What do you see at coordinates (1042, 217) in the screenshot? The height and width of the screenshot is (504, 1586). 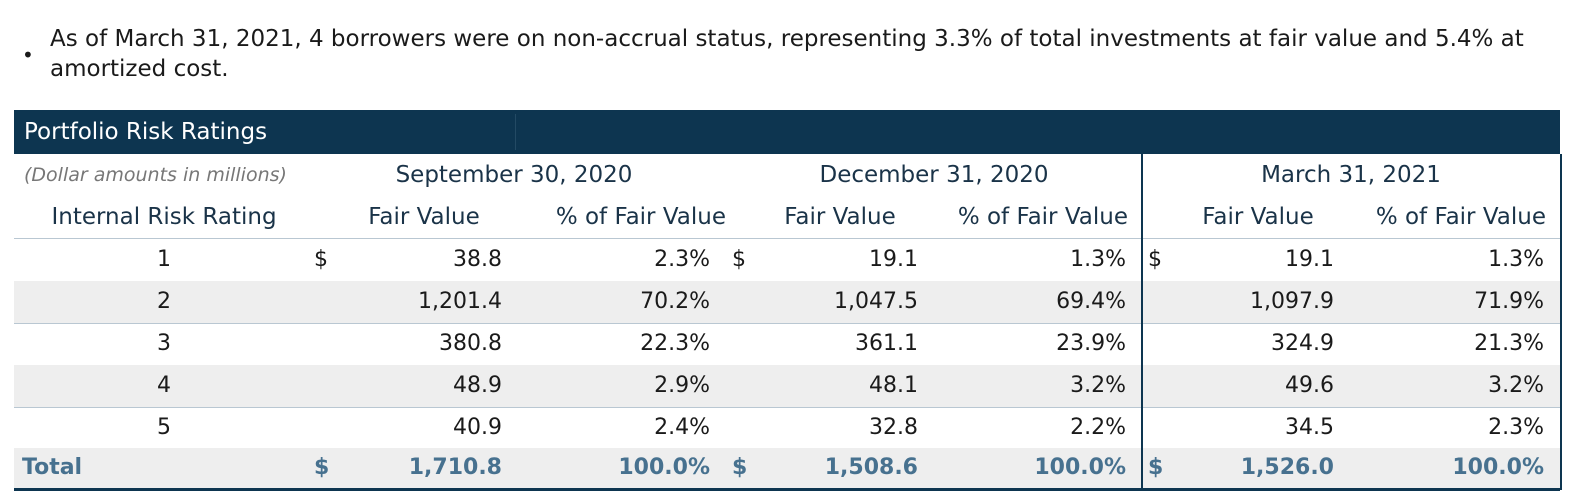 I see `dec-pct-header: % of Fair Value` at bounding box center [1042, 217].